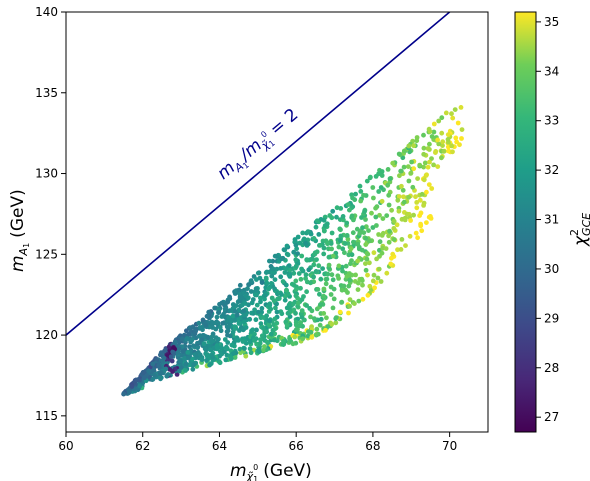  Describe the element at coordinates (46, 335) in the screenshot. I see `y-tick-label: 120` at that location.